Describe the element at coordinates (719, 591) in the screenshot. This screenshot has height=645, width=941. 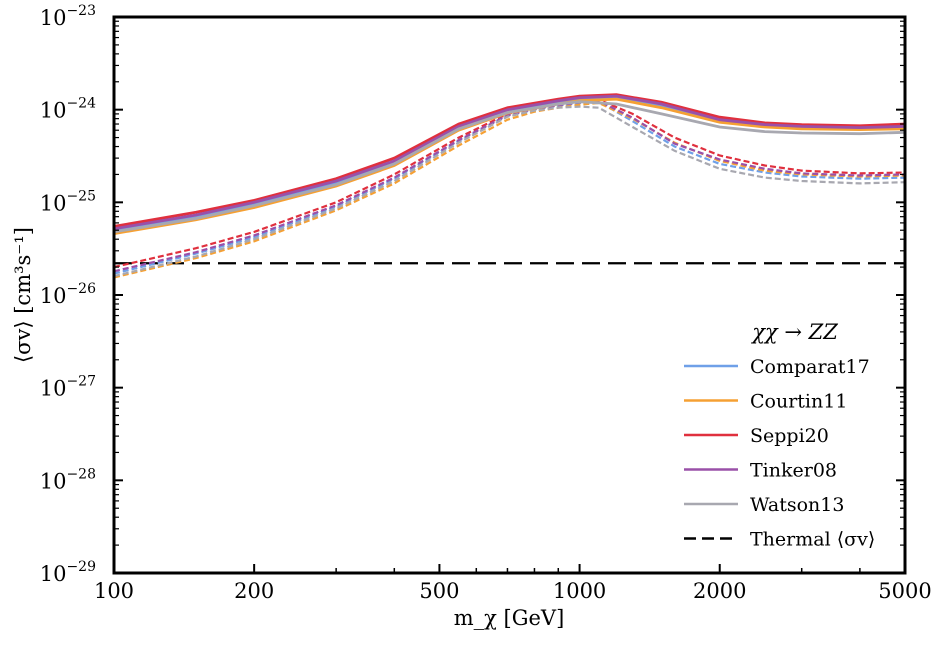
I see `x-tick-label: 2000` at that location.